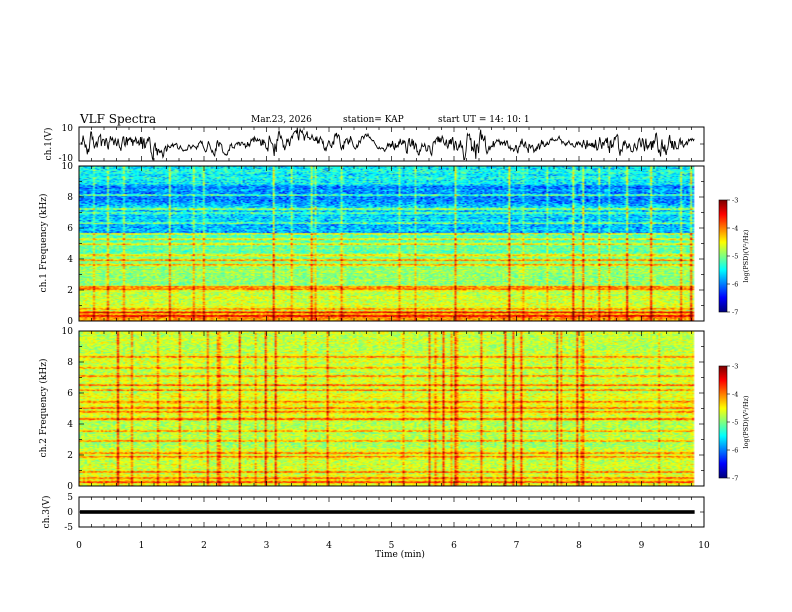 The width and height of the screenshot is (792, 612). Describe the element at coordinates (484, 120) in the screenshot. I see `start-time-label: start UT = 14: 10: 1` at that location.